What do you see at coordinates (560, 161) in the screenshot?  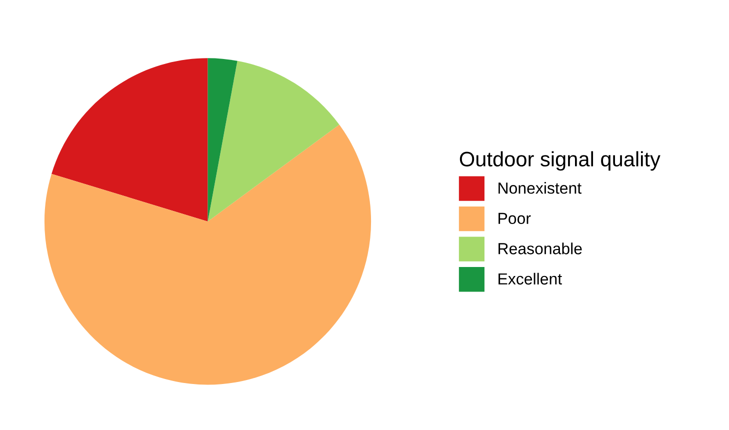 I see `legend-title: Outdoor signal quality` at bounding box center [560, 161].